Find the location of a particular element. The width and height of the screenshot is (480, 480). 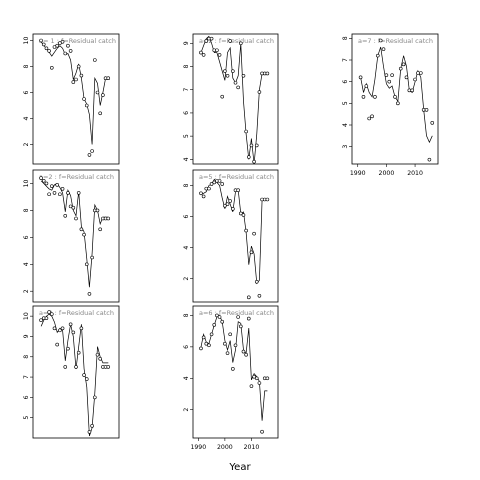

panel-a5: a=5 : f=Residual catch 2 4 6 8 is located at coordinates (231, 236).